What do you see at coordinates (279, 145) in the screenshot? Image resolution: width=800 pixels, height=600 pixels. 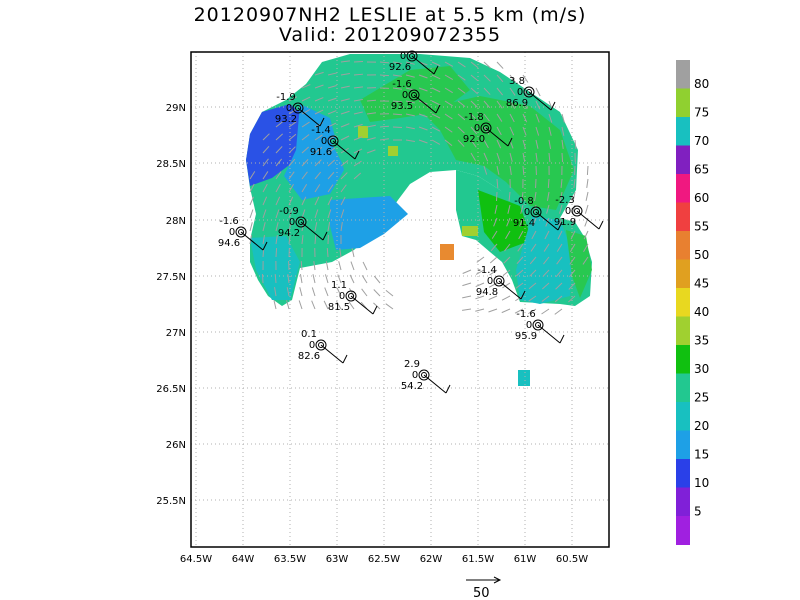 I see `field-patch-blue` at bounding box center [279, 145].